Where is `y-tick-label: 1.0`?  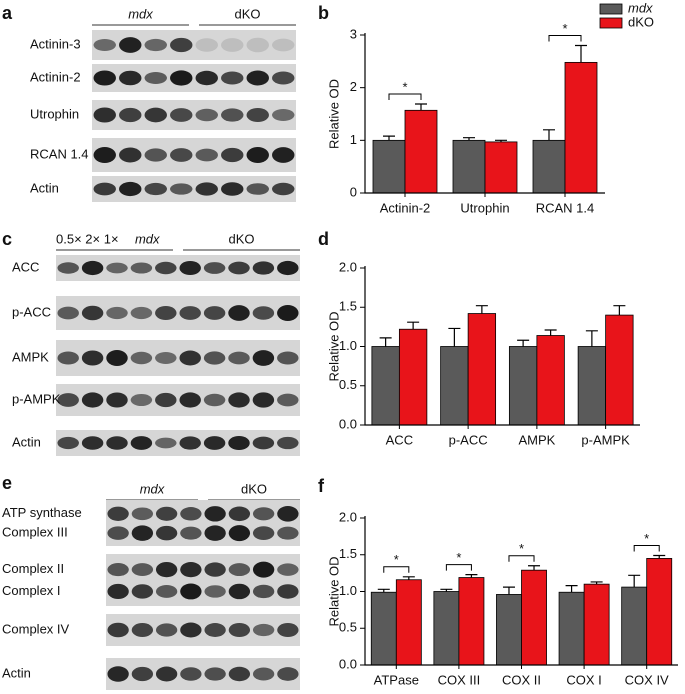
y-tick-label: 1.0 is located at coordinates (348, 590).